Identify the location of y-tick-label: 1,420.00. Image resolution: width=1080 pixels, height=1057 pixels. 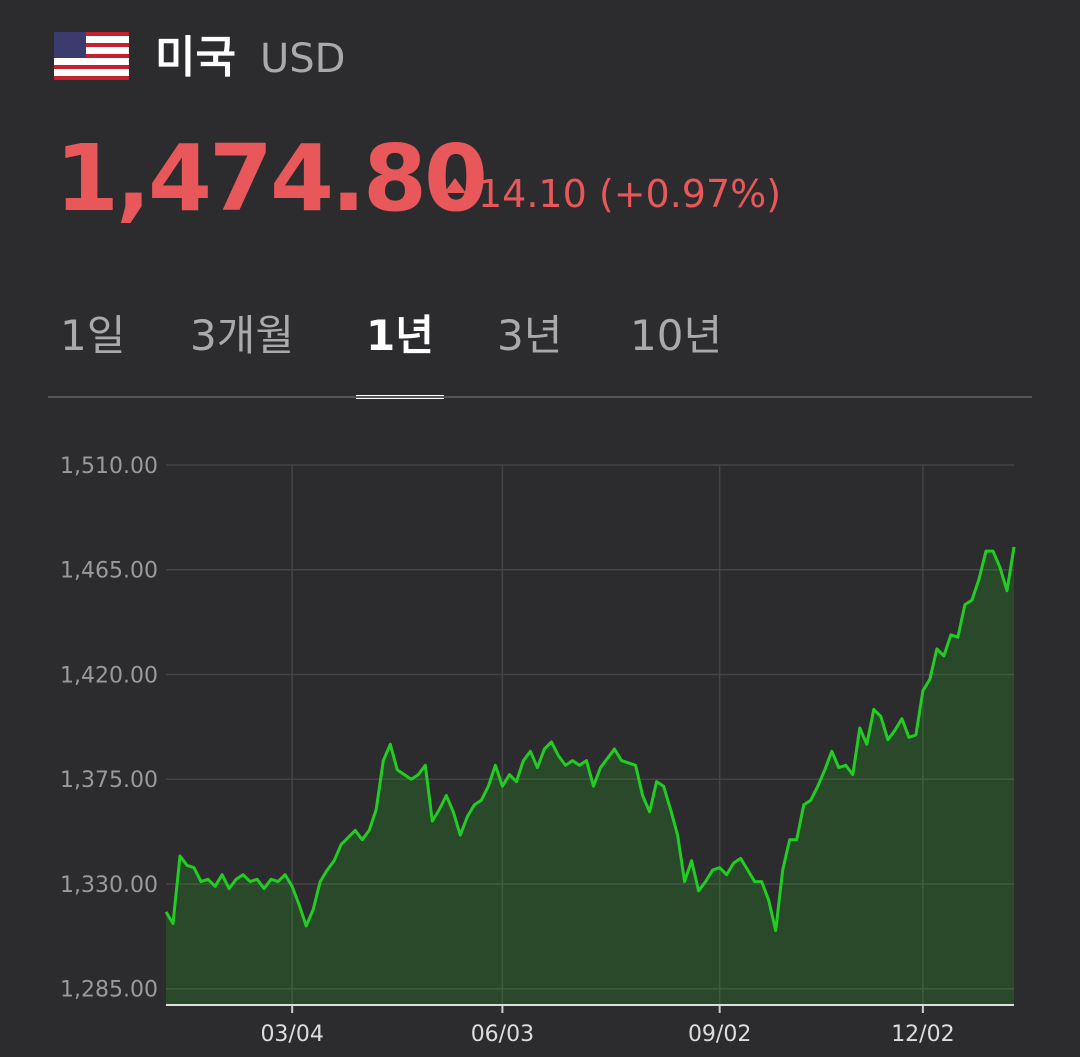
(109, 675).